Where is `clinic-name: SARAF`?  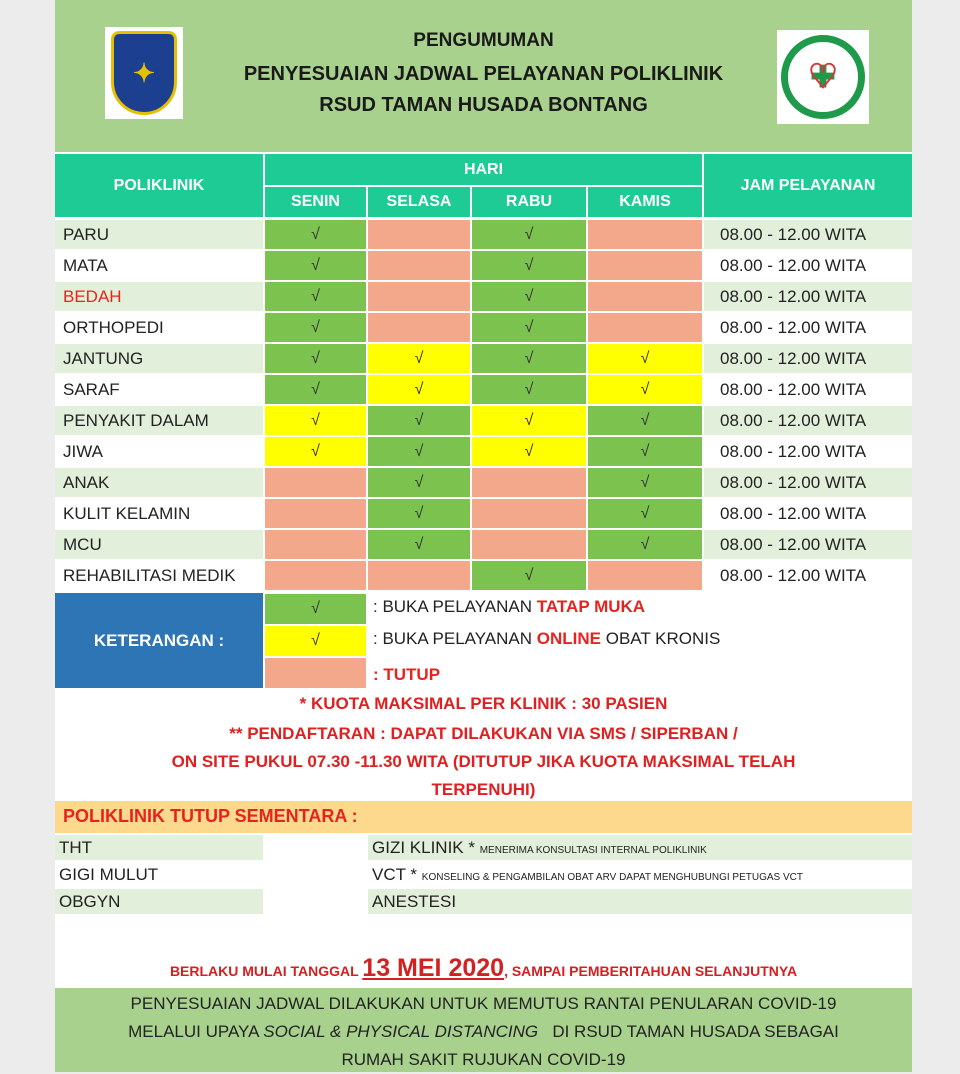
clinic-name: SARAF is located at coordinates (91, 389).